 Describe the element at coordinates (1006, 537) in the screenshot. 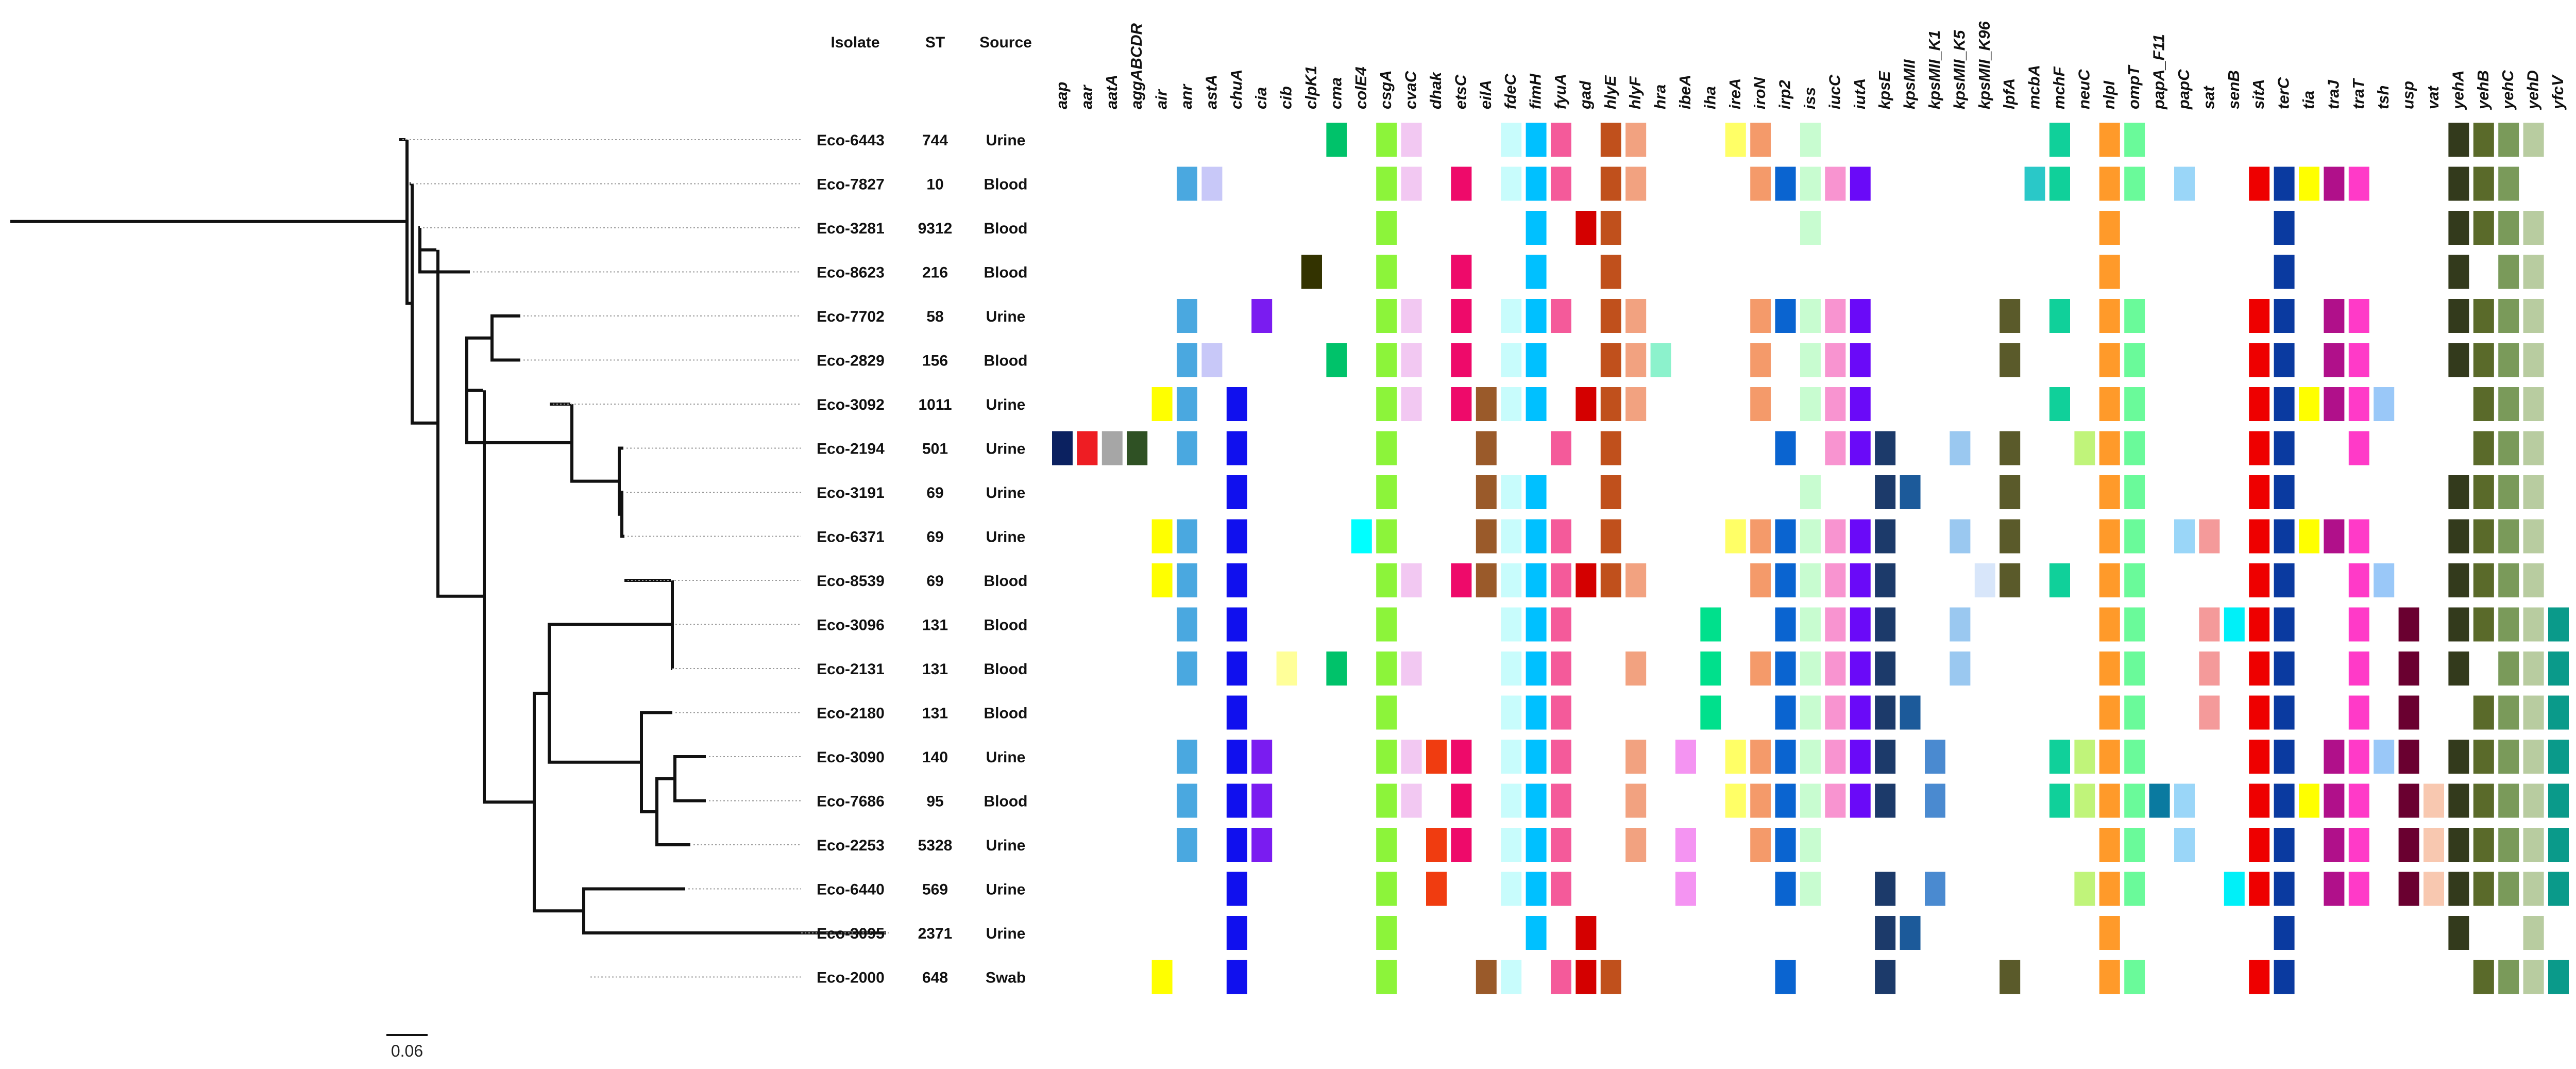

I see `source-label: Urine` at that location.